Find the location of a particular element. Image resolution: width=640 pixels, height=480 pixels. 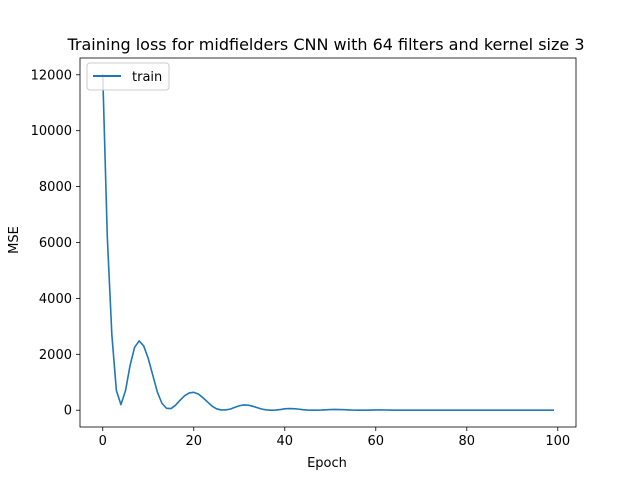

y-tick-label: 8000 is located at coordinates (55, 187).